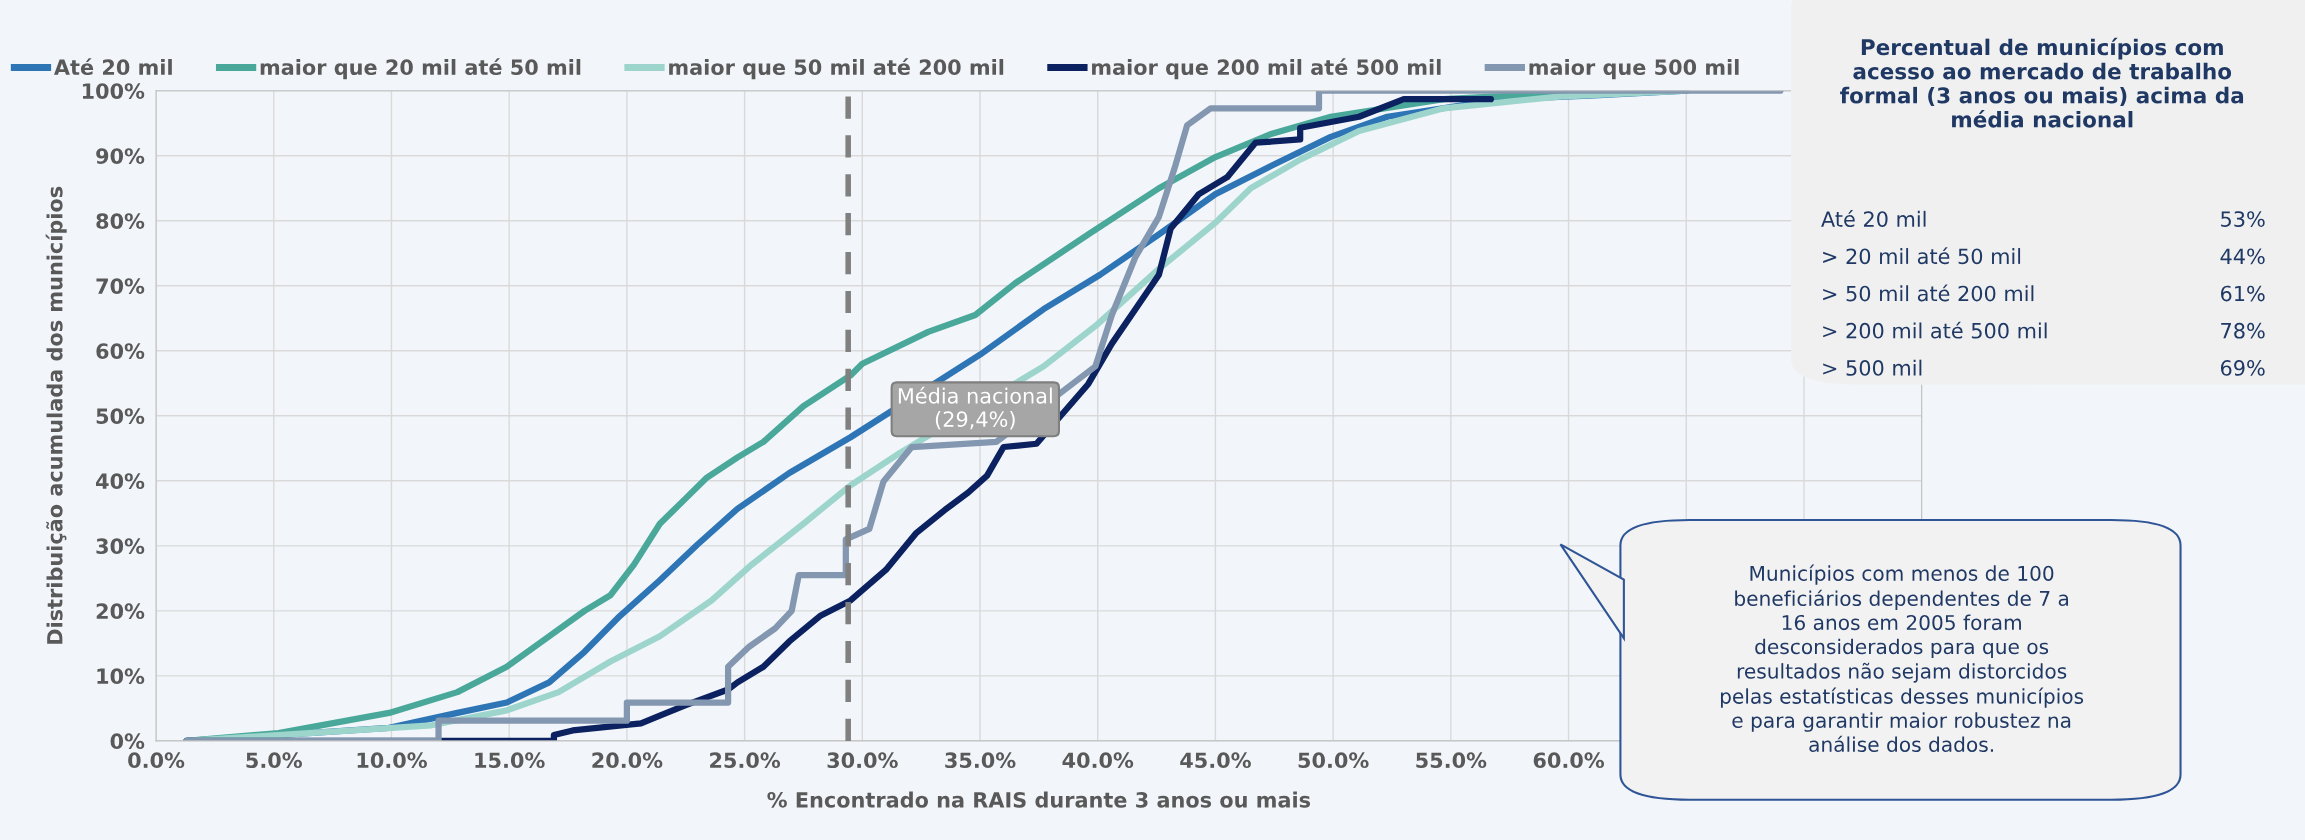 The width and height of the screenshot is (2305, 840). Describe the element at coordinates (1098, 760) in the screenshot. I see `x-tick-label: 40.0%` at that location.